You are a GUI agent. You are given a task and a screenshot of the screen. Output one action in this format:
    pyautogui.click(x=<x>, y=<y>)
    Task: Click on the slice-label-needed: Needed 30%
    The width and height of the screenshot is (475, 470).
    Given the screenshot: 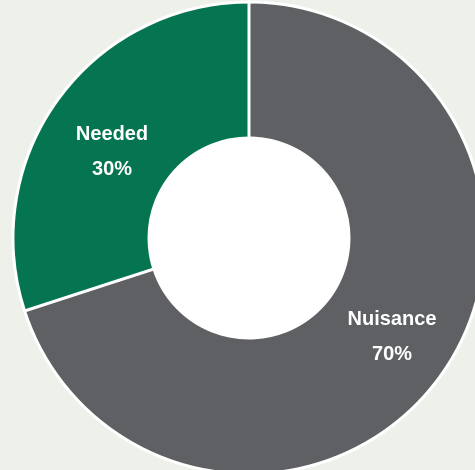 What is the action you would take?
    pyautogui.click(x=112, y=151)
    